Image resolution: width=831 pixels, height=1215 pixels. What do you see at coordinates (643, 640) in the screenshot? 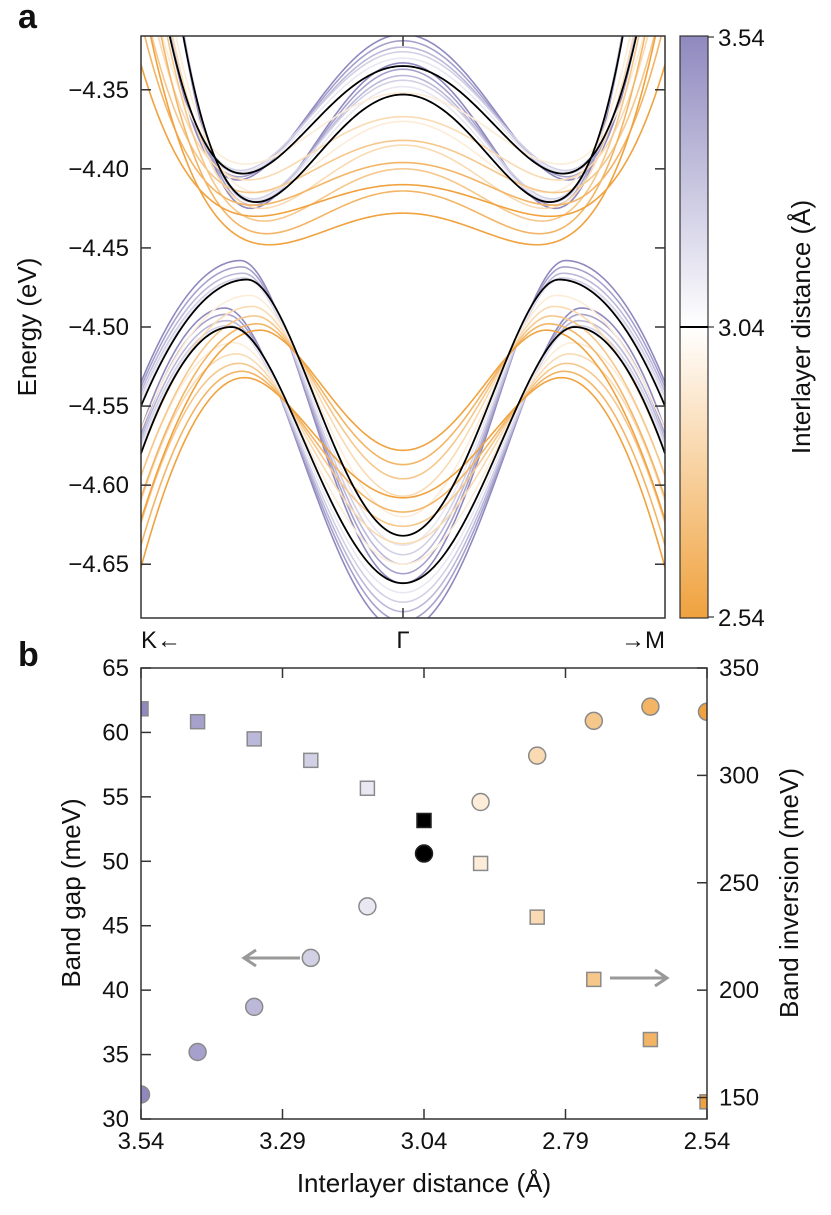
I see `m-point-label: →M` at bounding box center [643, 640].